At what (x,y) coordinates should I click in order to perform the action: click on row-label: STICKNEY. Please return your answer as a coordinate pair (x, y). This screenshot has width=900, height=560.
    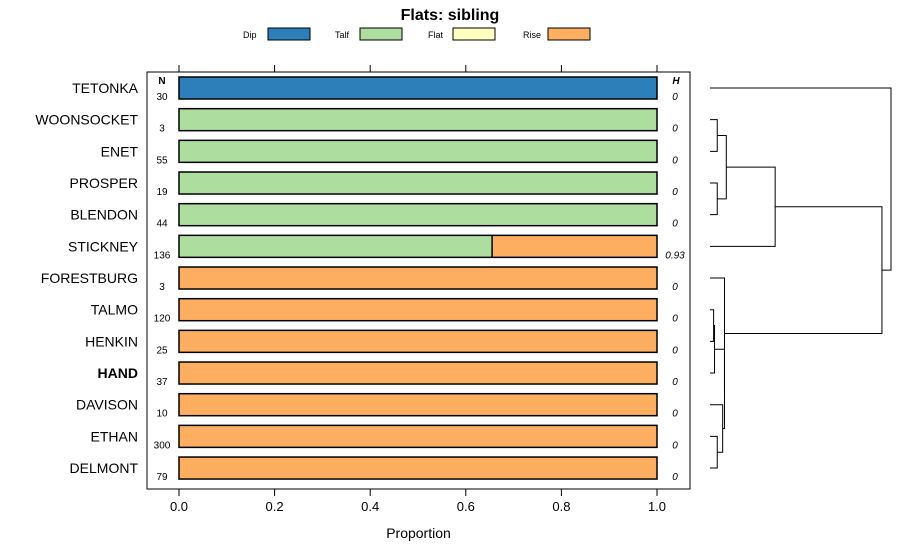
    Looking at the image, I should click on (103, 246).